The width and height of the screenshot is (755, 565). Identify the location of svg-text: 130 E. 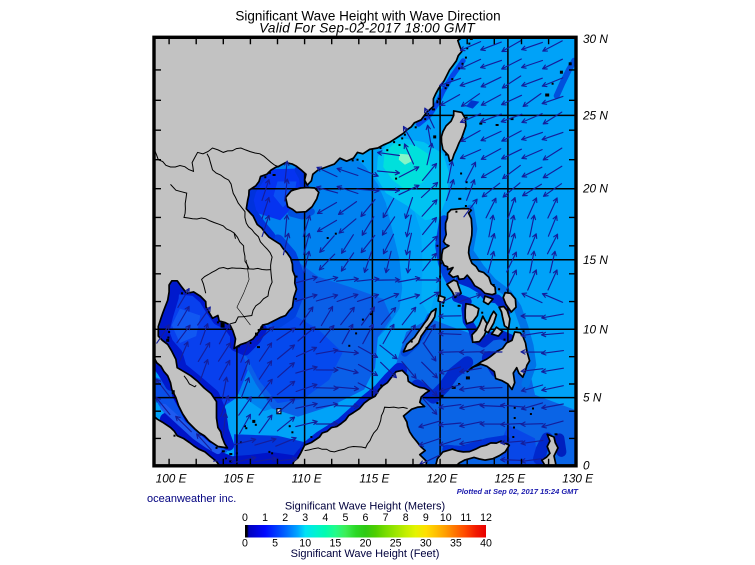
(577, 479).